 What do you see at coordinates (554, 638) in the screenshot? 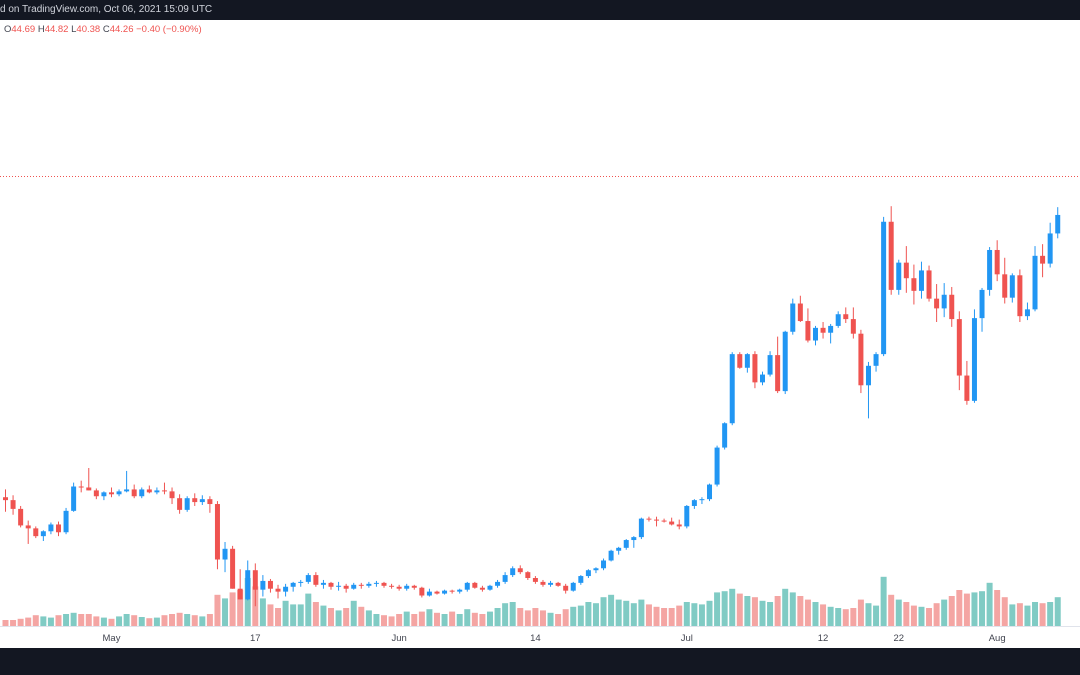
I see `x-axis-ticks: May17Jun14Jul1222Aug16Sep13Oct` at bounding box center [554, 638].